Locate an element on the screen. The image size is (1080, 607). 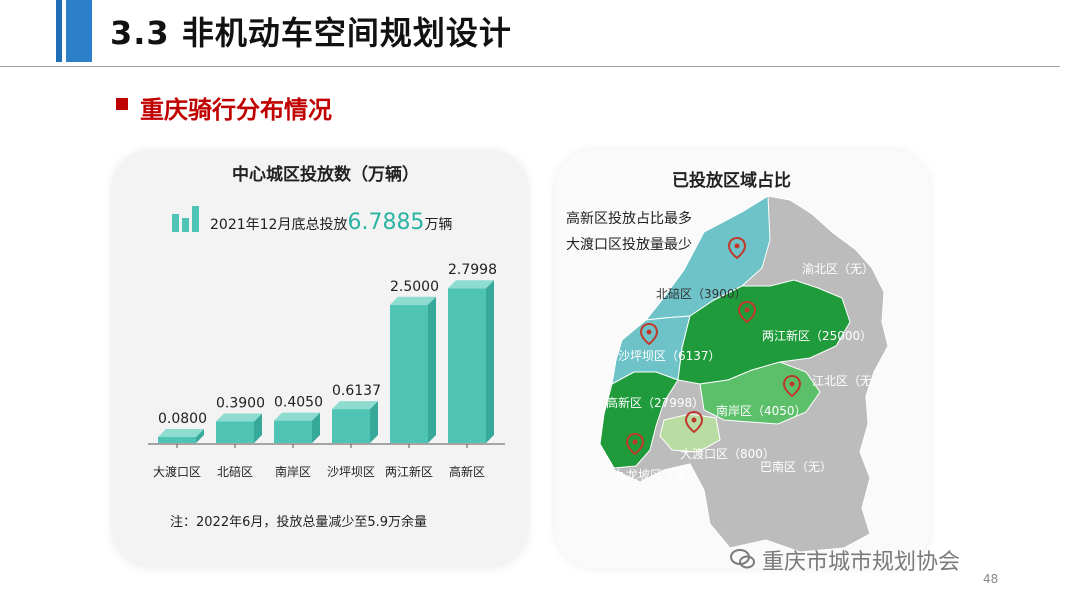
bullet-square-icon is located at coordinates (122, 104).